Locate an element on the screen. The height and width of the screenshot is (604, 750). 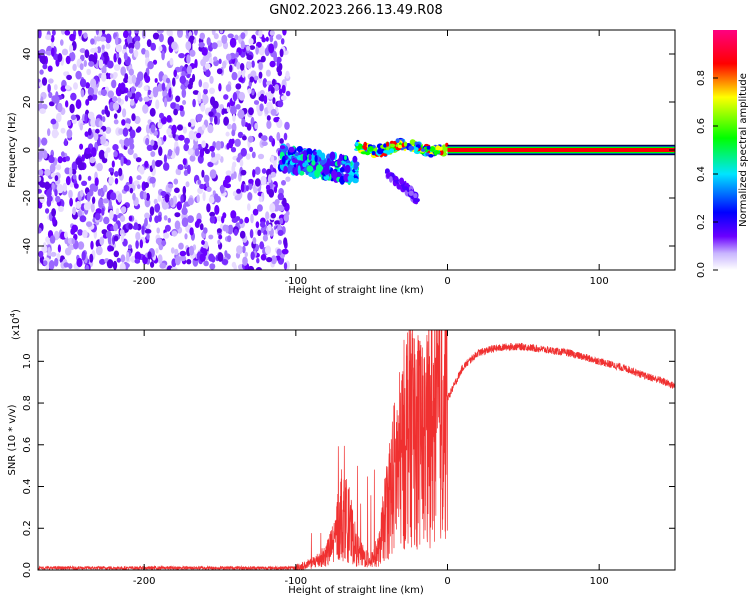
line-y-tick-label: 1.0 is located at coordinates (27, 361).